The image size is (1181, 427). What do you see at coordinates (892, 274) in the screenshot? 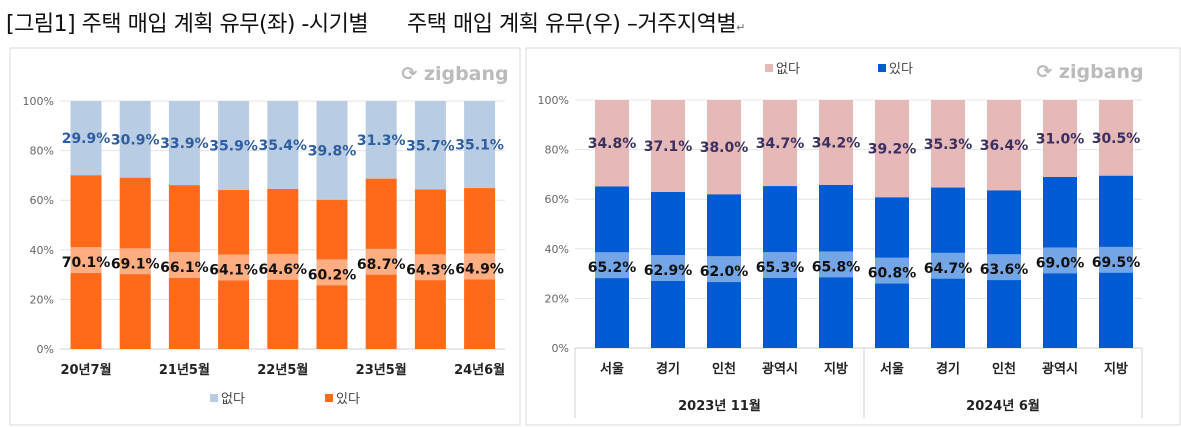
I see `chart2-data-label: 60.8%` at bounding box center [892, 274].